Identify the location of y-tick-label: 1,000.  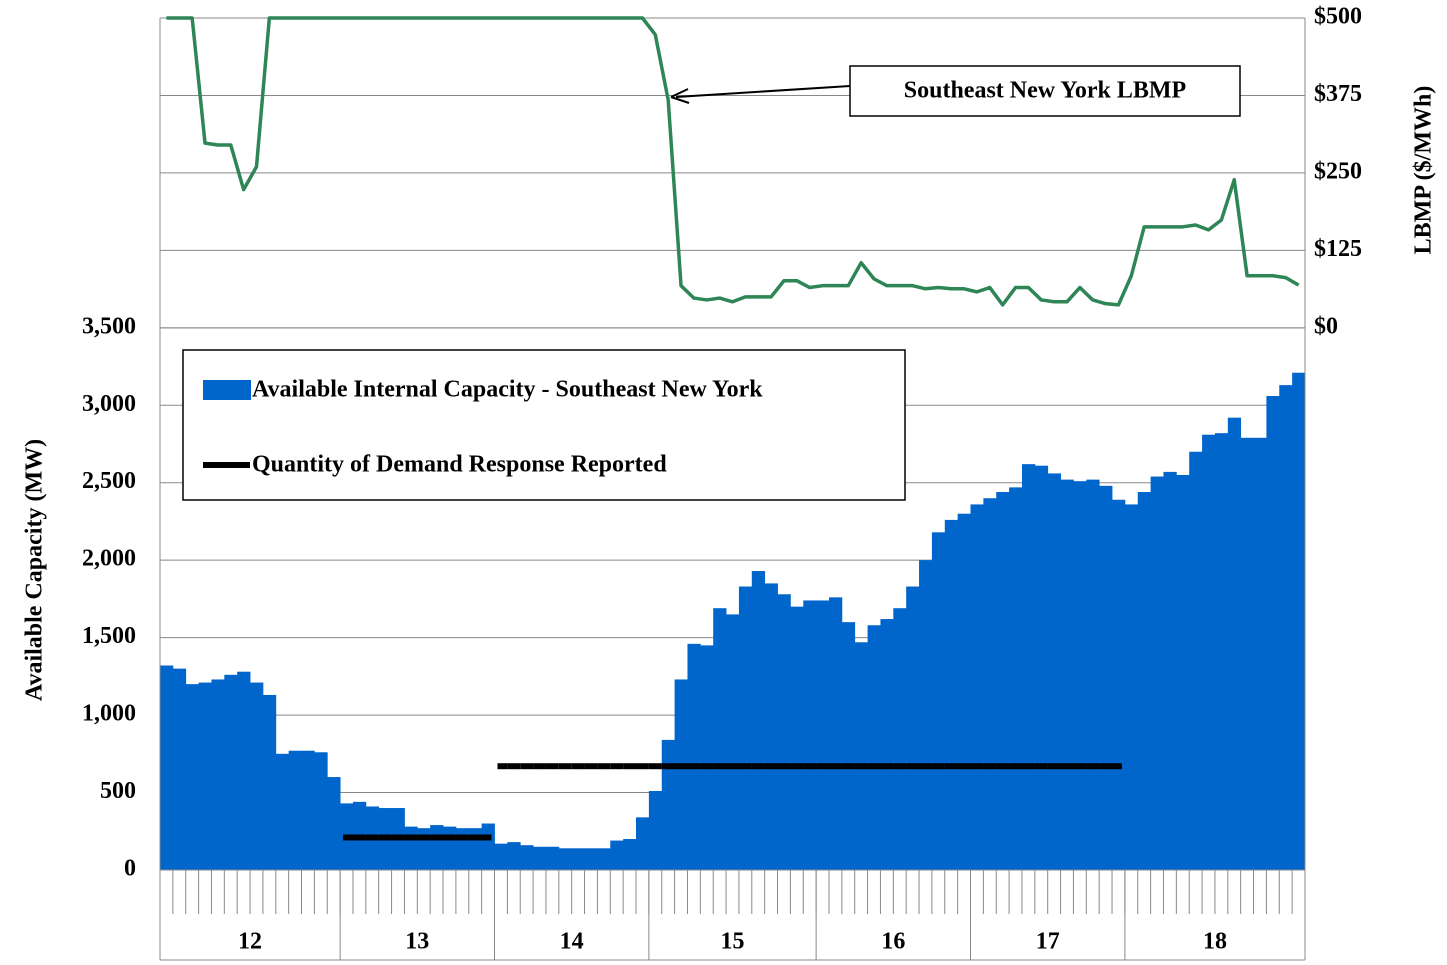
(109, 714).